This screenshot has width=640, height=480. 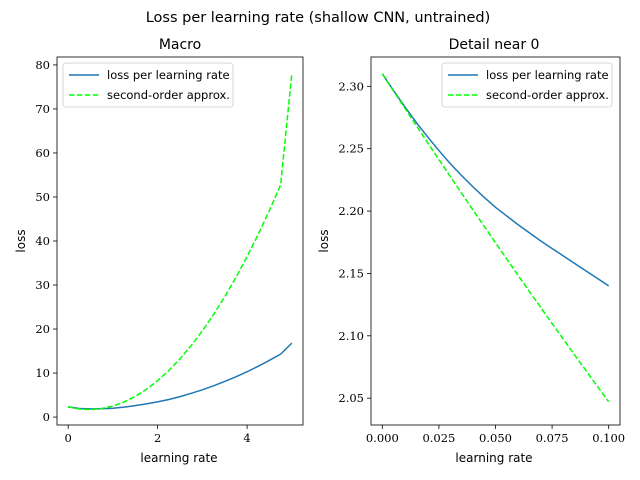 What do you see at coordinates (42, 329) in the screenshot?
I see `chart-macro-ytick-label: 20` at bounding box center [42, 329].